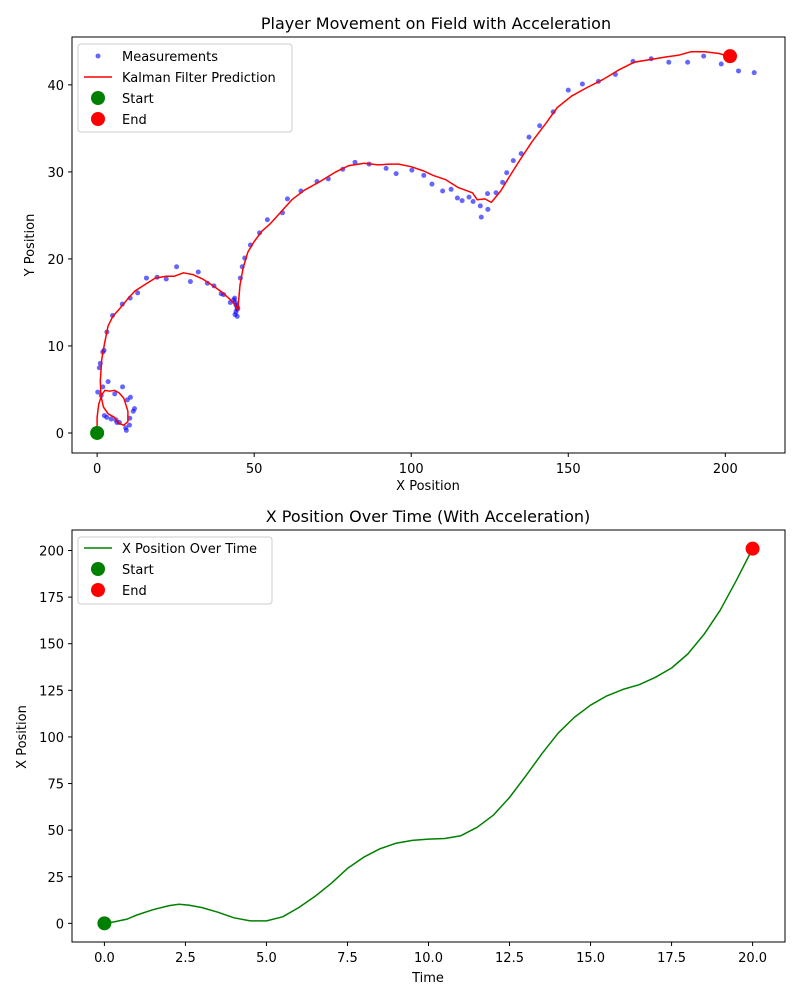  Describe the element at coordinates (671, 958) in the screenshot. I see `chart2-xtick-label: 17.5` at that location.